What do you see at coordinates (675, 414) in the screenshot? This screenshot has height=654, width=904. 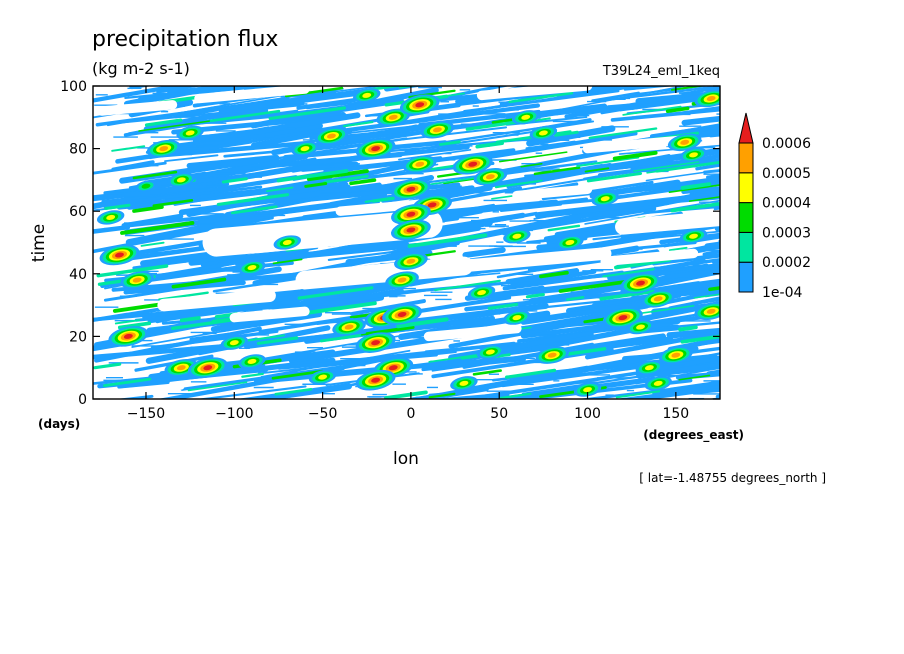 I see `x-tick-label: 150` at bounding box center [675, 414].